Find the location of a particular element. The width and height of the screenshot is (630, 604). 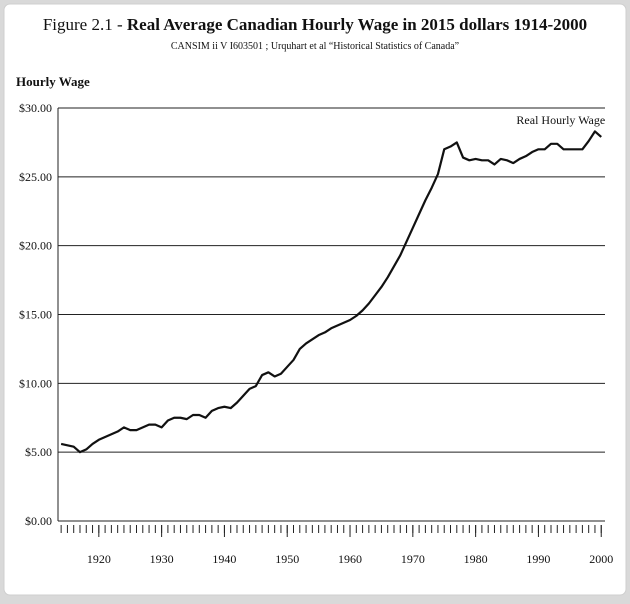

x-tick-label: 2000 is located at coordinates (601, 559).